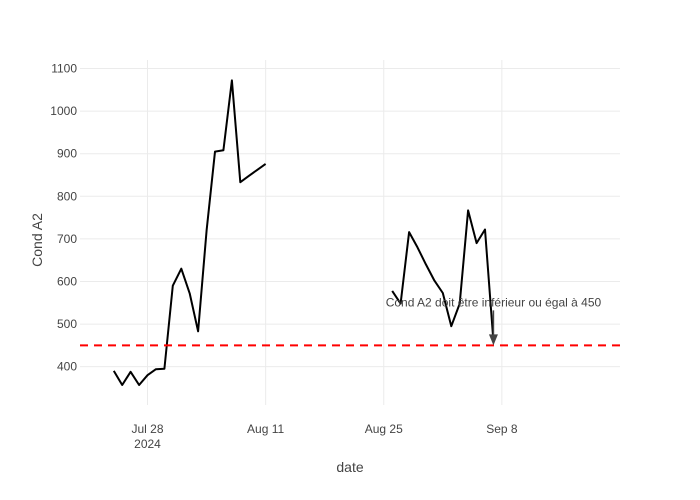  I want to click on y-tick-label: 400, so click(67, 367).